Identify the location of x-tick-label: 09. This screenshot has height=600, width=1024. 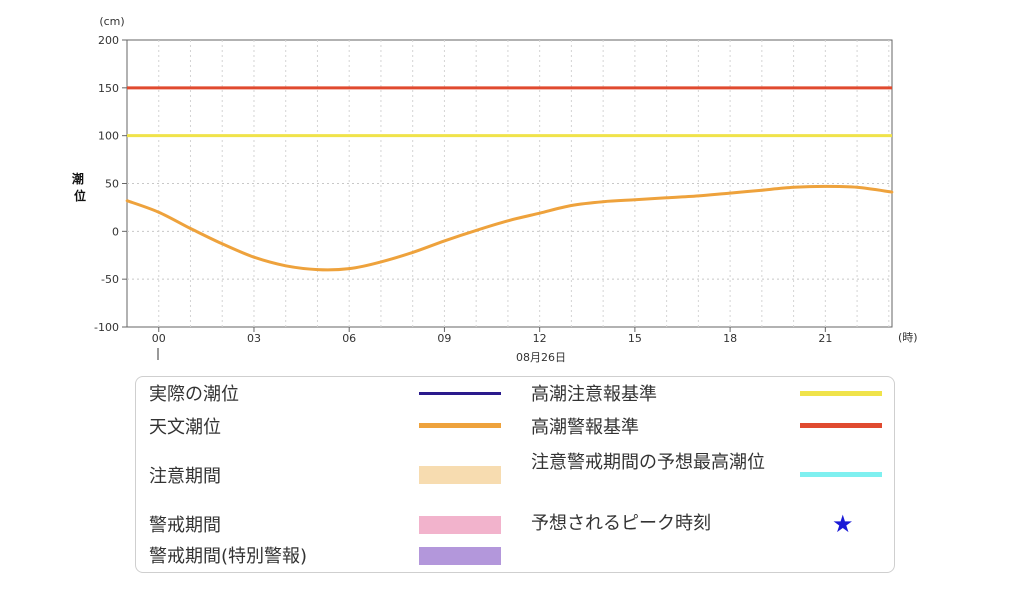
(444, 338).